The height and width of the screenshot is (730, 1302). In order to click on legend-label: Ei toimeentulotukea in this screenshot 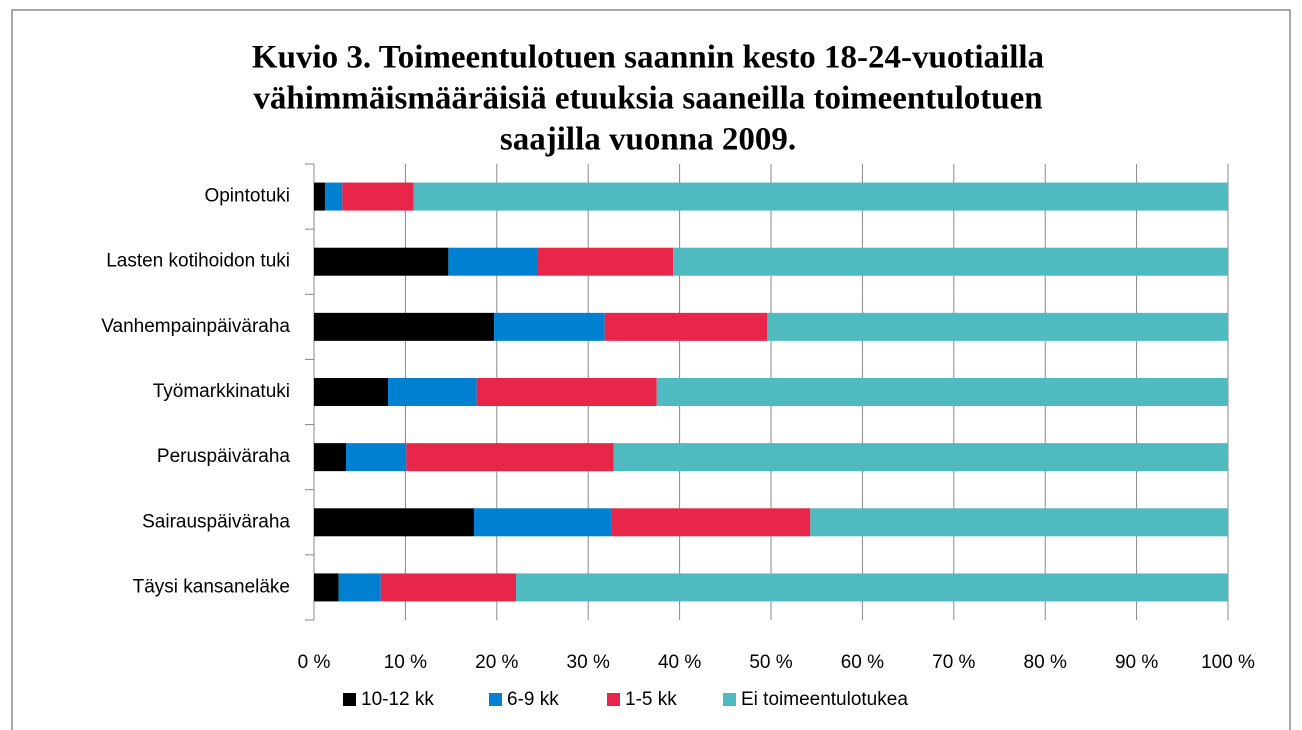, I will do `click(824, 699)`.